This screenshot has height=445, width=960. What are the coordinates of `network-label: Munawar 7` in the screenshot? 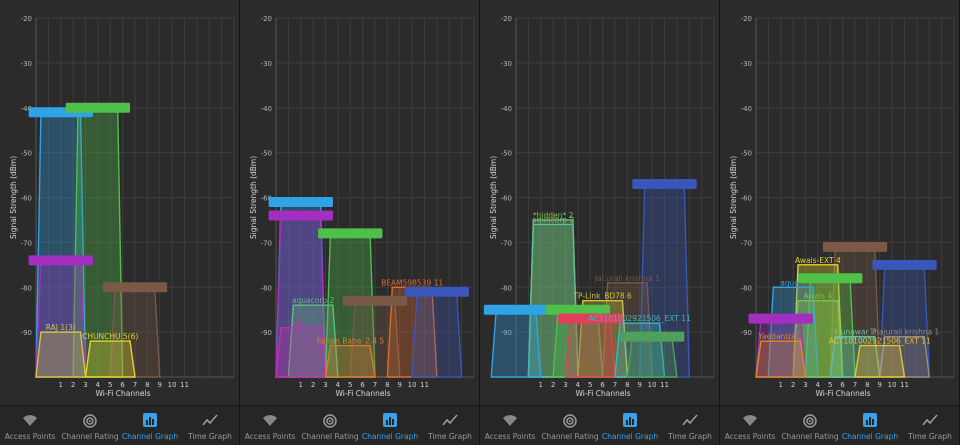 It's located at (855, 332).